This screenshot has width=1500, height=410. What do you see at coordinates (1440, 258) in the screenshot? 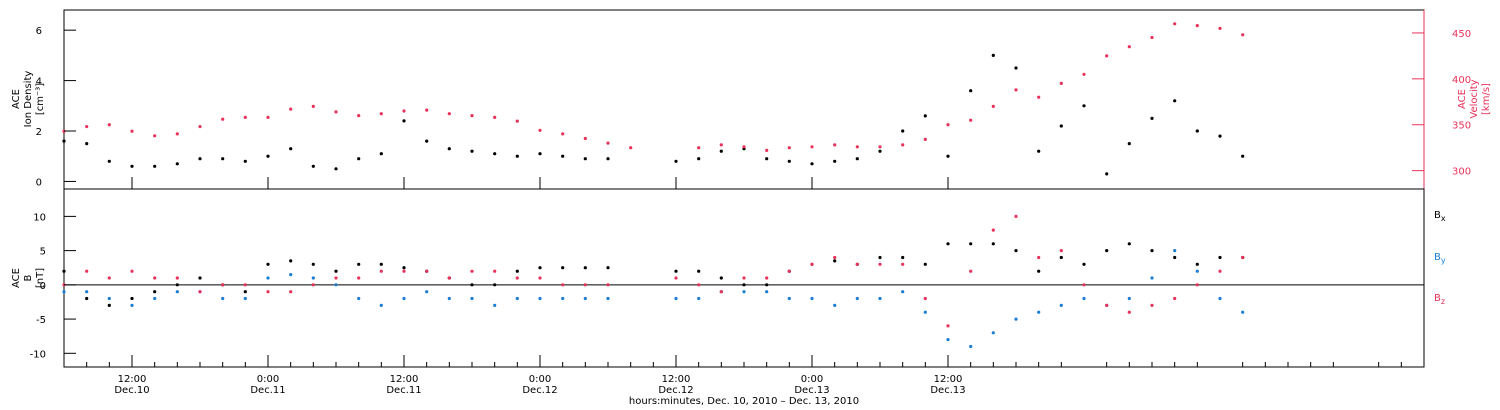
I see `b-component-legend: Bx By Bz` at bounding box center [1440, 258].